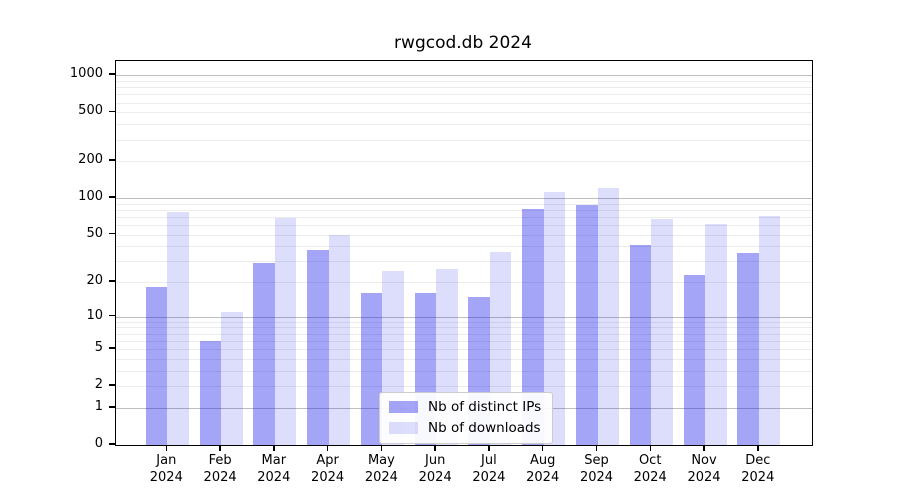  Describe the element at coordinates (758, 469) in the screenshot. I see `x-tick-label-dec: Dec 2024` at that location.